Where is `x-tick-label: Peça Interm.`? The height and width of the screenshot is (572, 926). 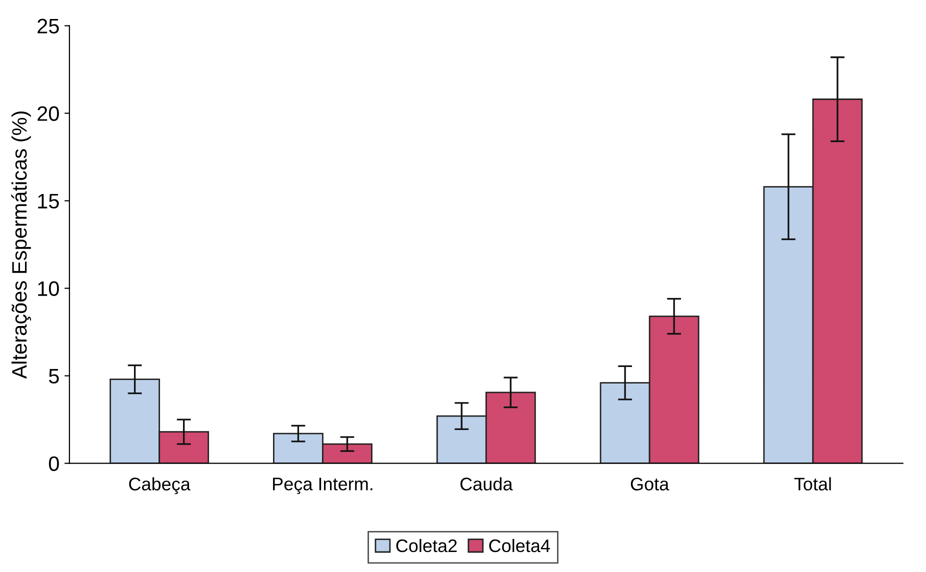
x-tick-label: Peça Interm. is located at coordinates (322, 486).